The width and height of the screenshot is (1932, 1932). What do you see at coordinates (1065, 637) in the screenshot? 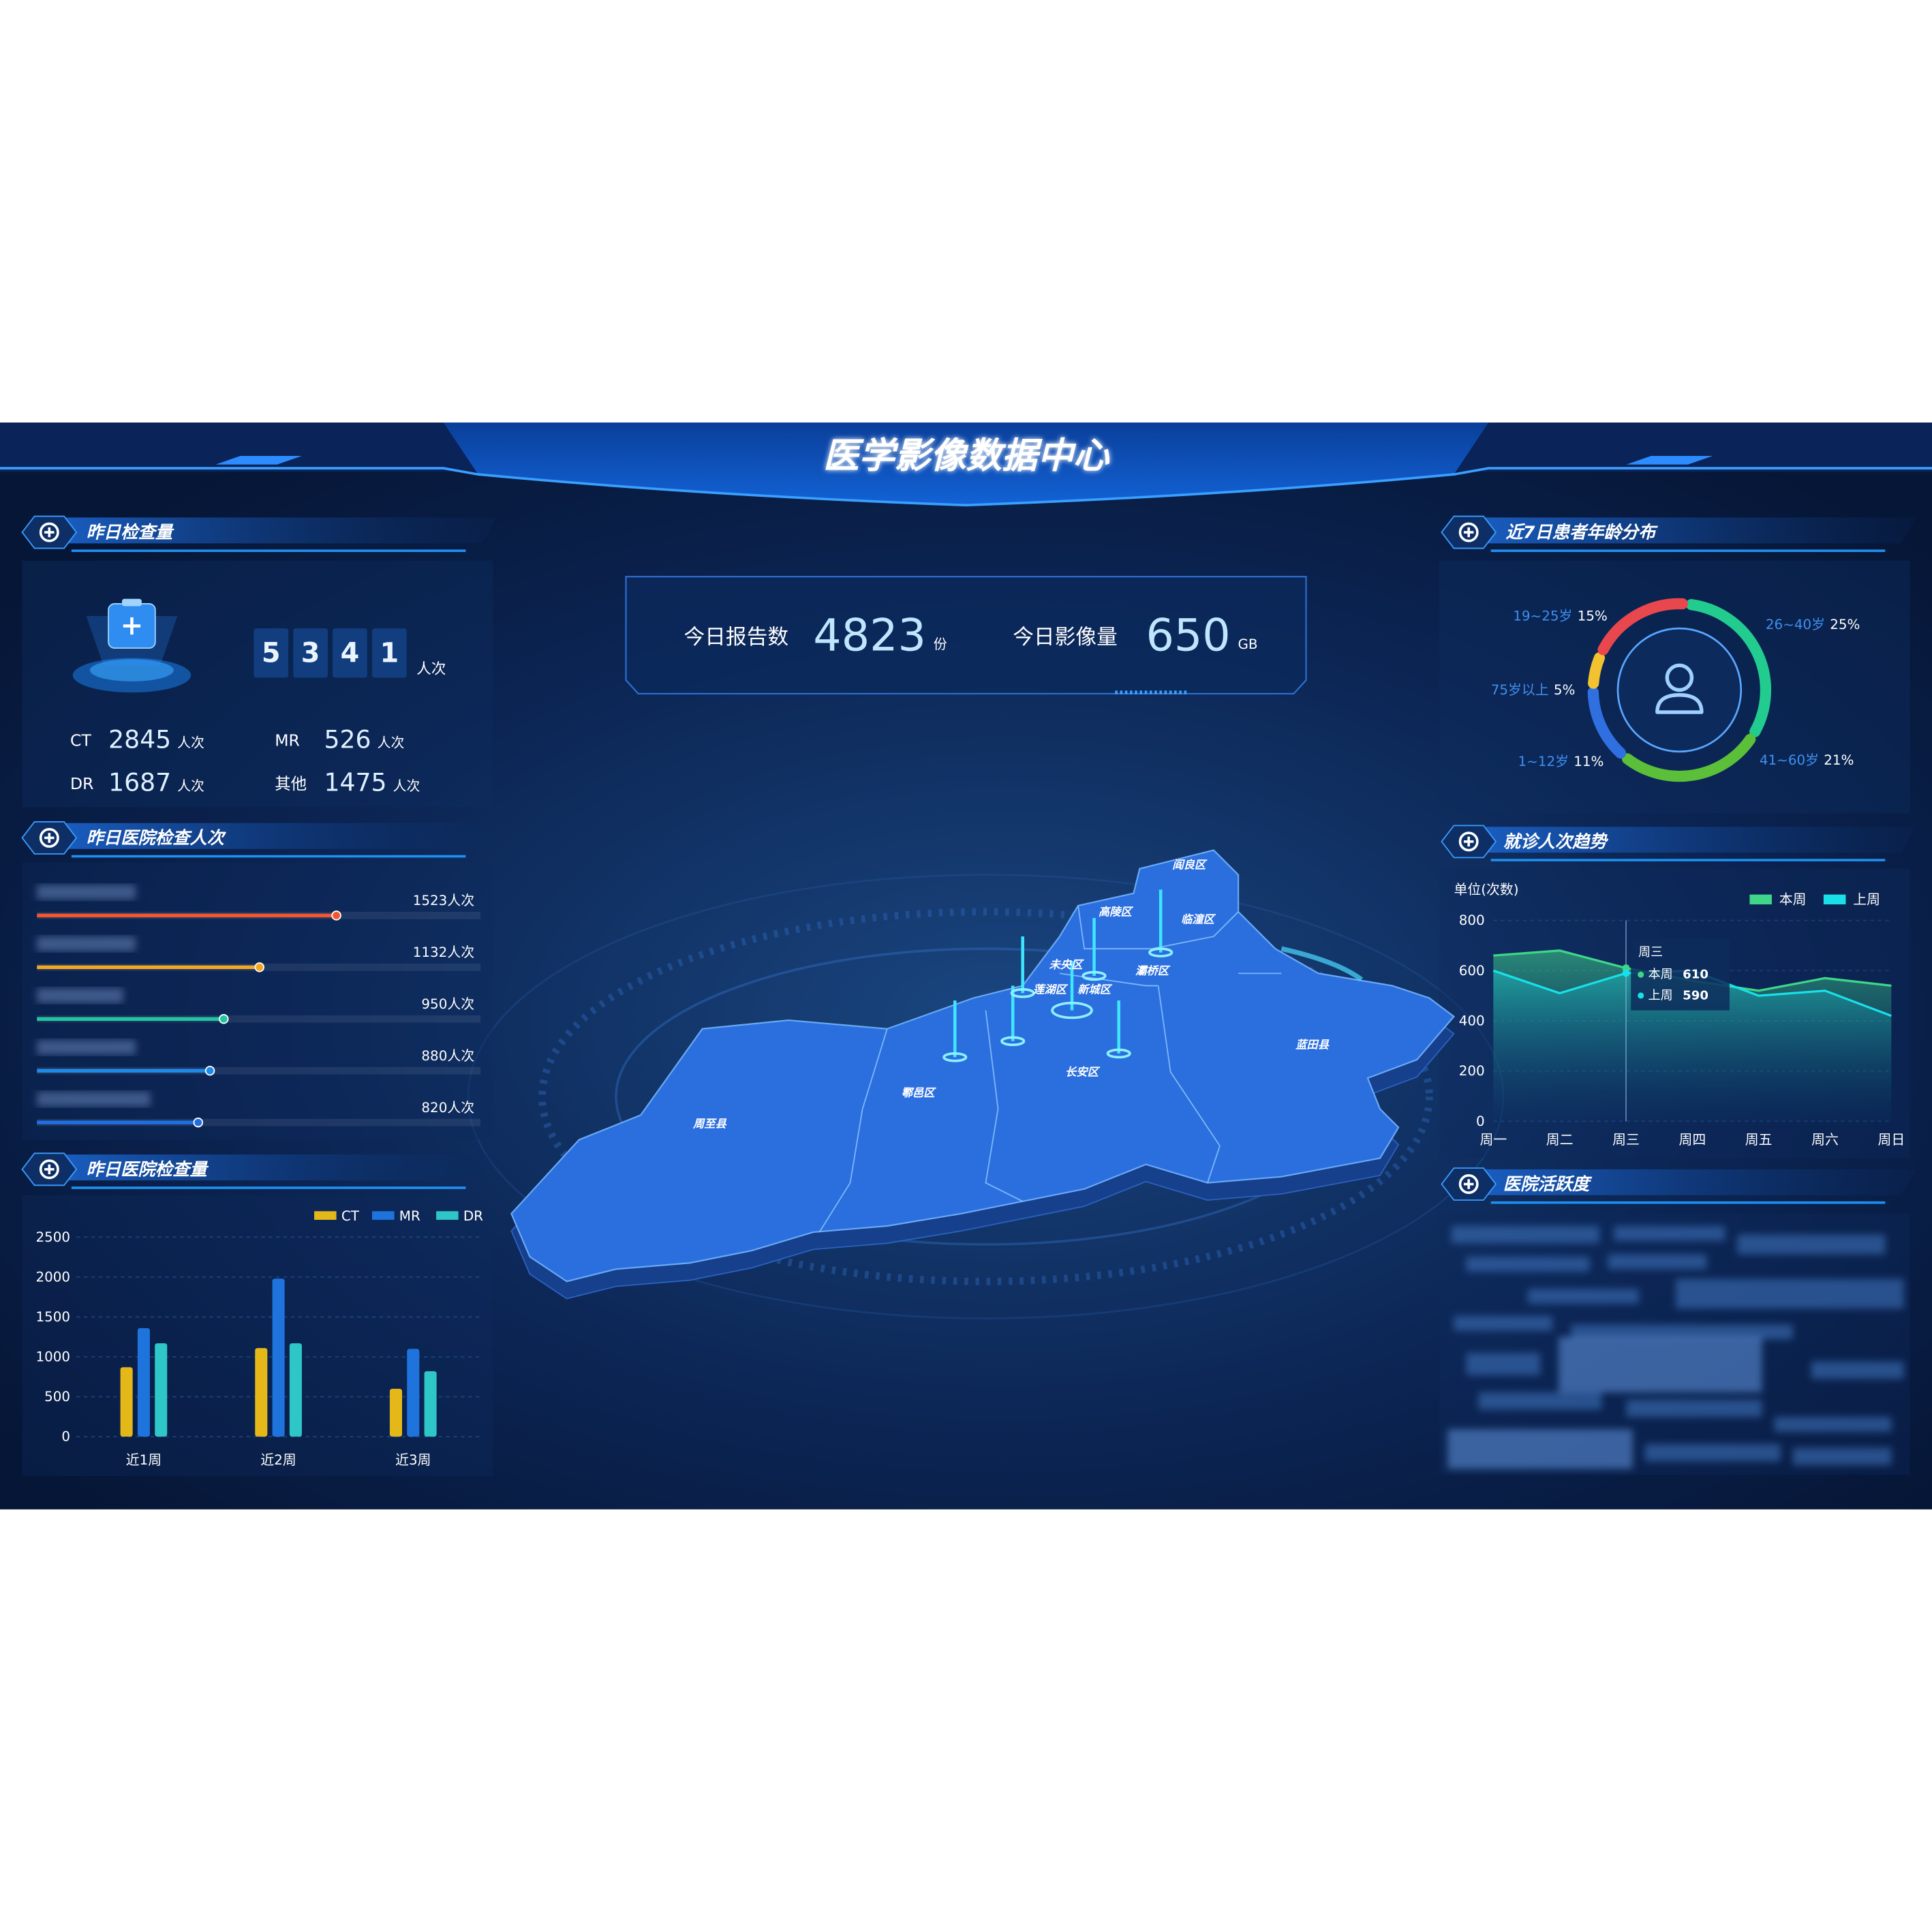
I see `summary-label: 今日影像量` at bounding box center [1065, 637].